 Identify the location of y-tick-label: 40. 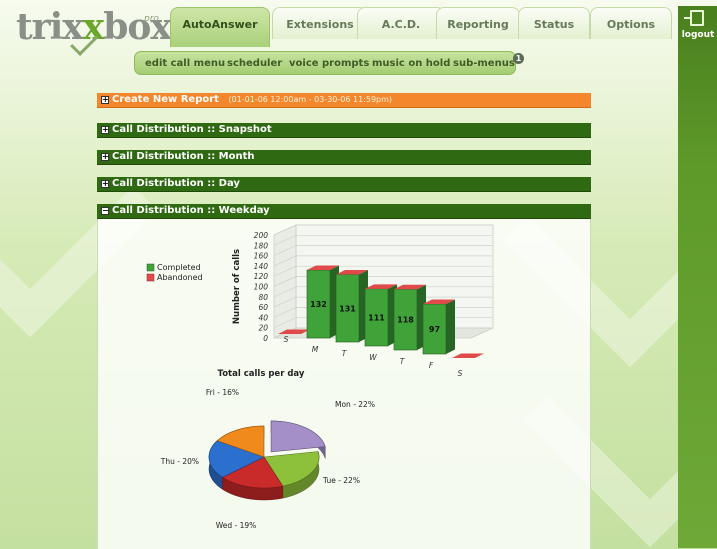
(263, 317).